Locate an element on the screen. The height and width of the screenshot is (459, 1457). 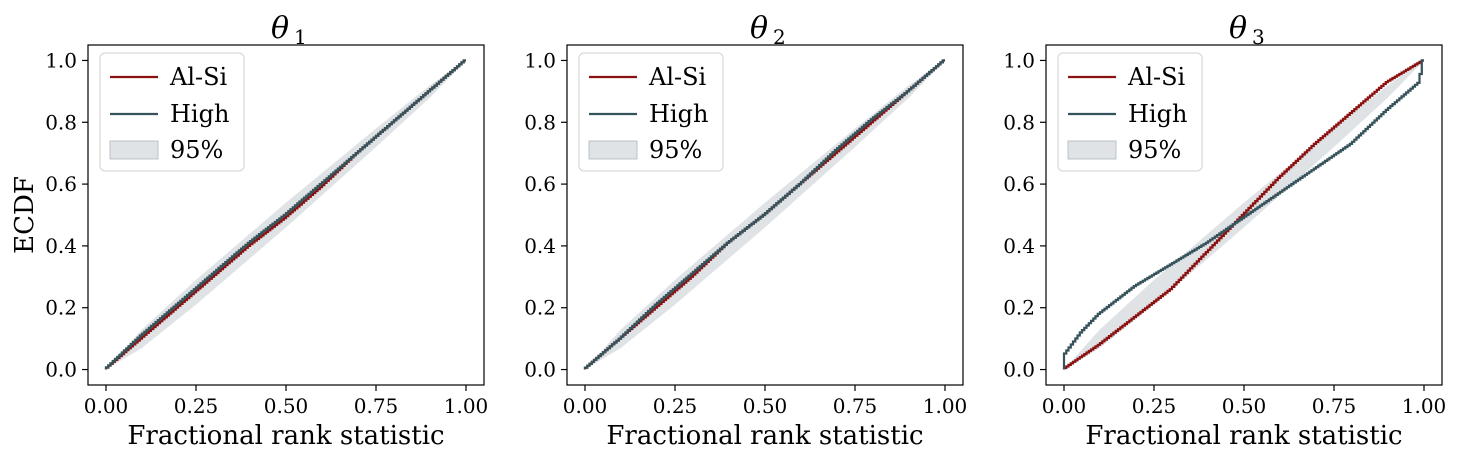
y-axis-label: ECDF is located at coordinates (25, 215).